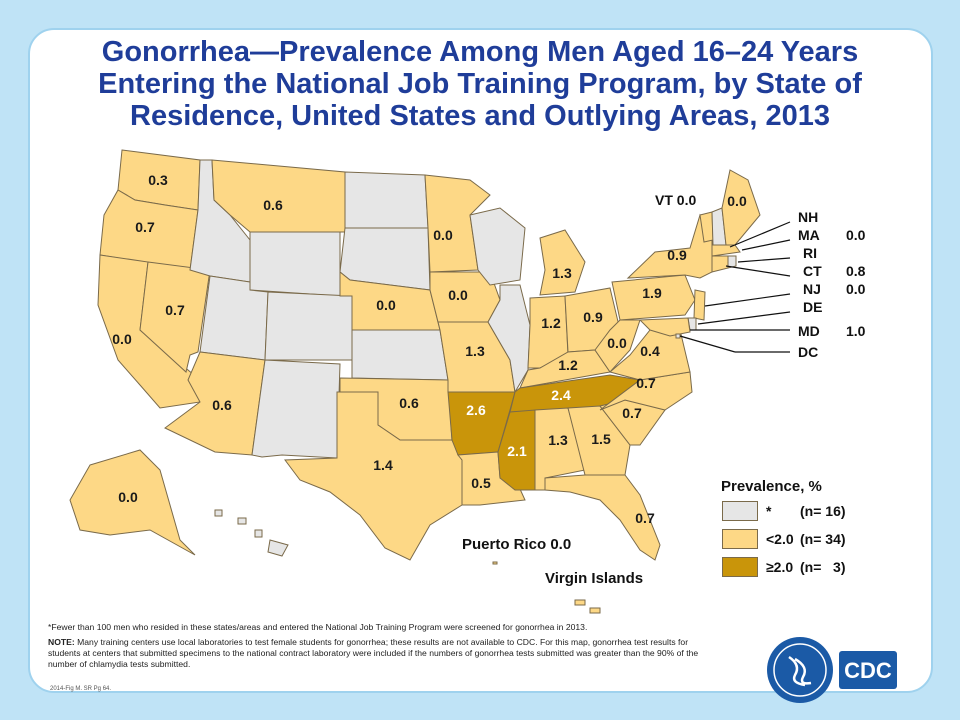  I want to click on legend-symbol: *, so click(769, 511).